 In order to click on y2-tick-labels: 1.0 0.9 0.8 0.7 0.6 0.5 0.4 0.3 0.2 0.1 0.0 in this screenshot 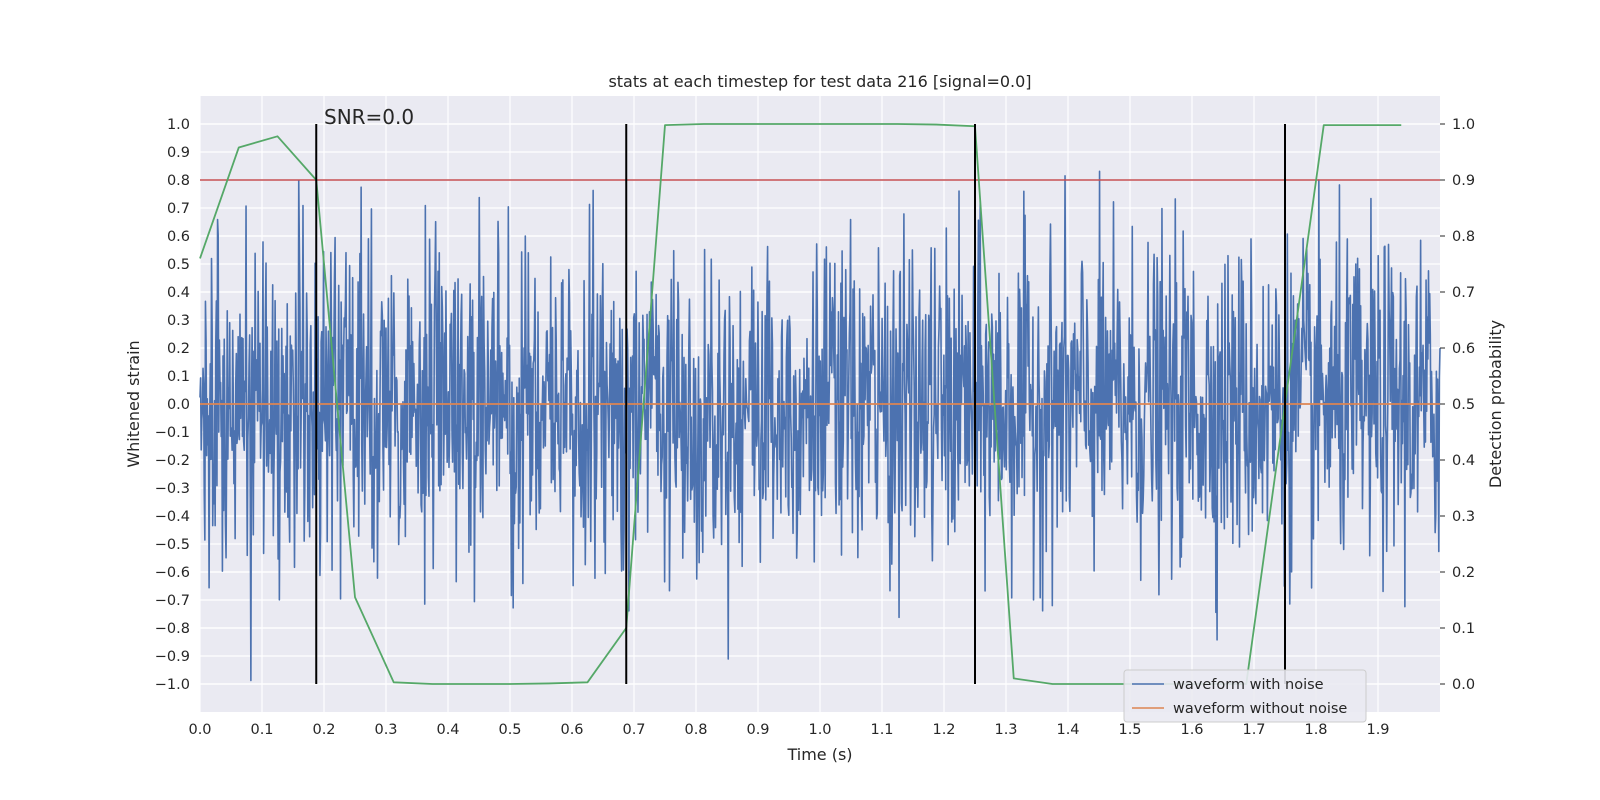, I will do `click(1457, 405)`.